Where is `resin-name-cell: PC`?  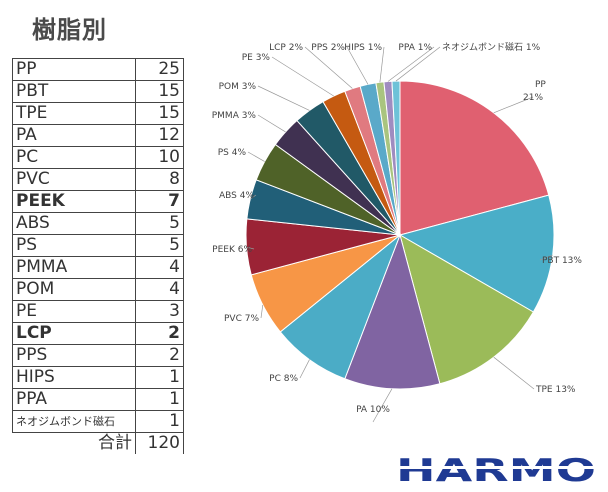
resin-name-cell: PC is located at coordinates (74, 157).